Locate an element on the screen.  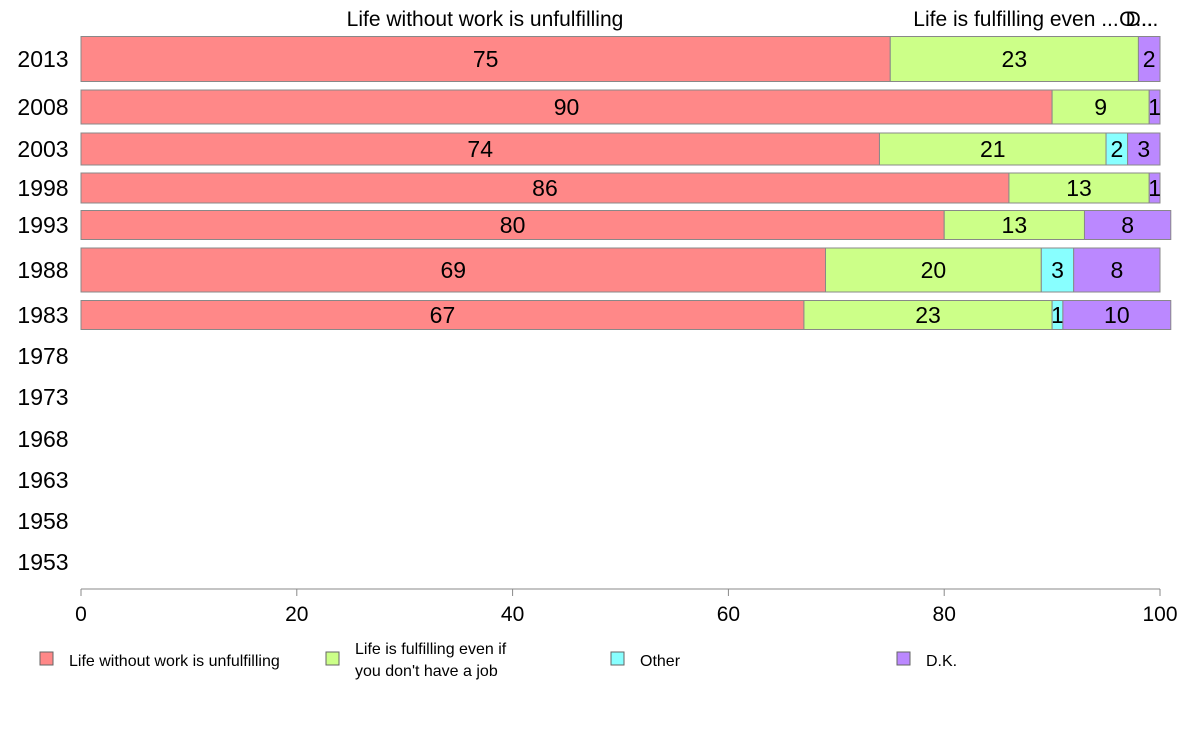
top-series-label: Life without work is unfulfilling is located at coordinates (485, 19).